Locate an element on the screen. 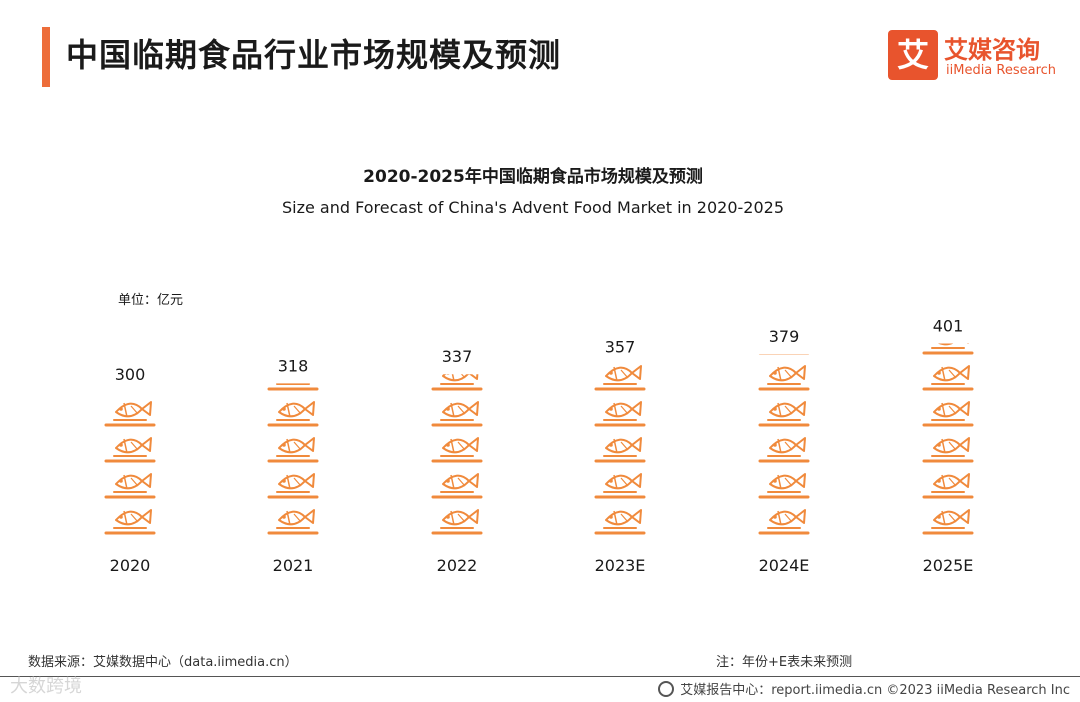 This screenshot has height=702, width=1080. logo-mark-glyph: 艾 is located at coordinates (912, 55).